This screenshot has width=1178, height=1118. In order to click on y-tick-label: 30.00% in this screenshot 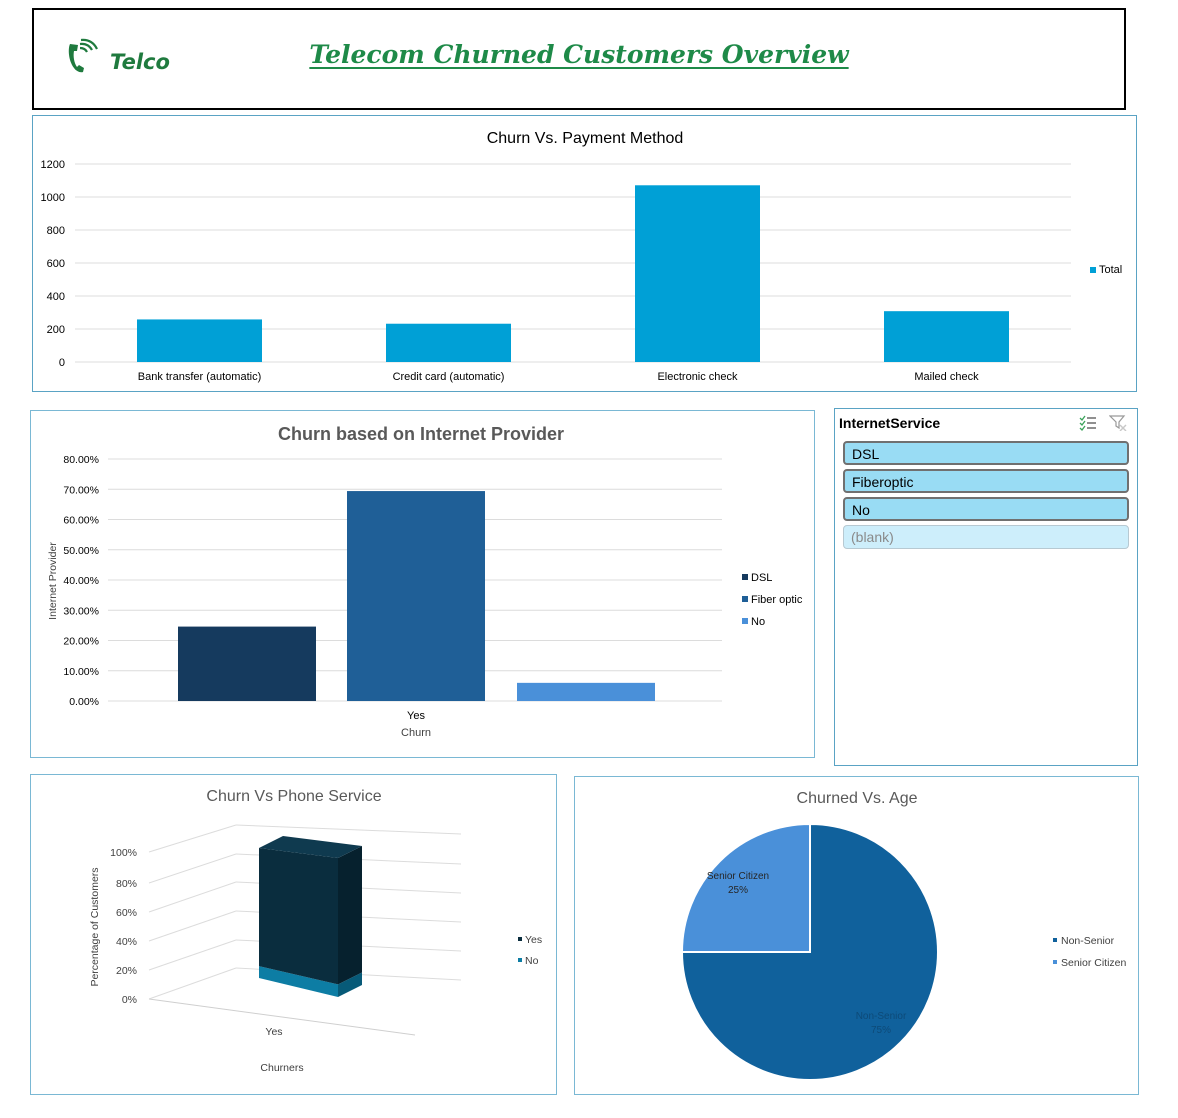, I will do `click(81, 611)`.